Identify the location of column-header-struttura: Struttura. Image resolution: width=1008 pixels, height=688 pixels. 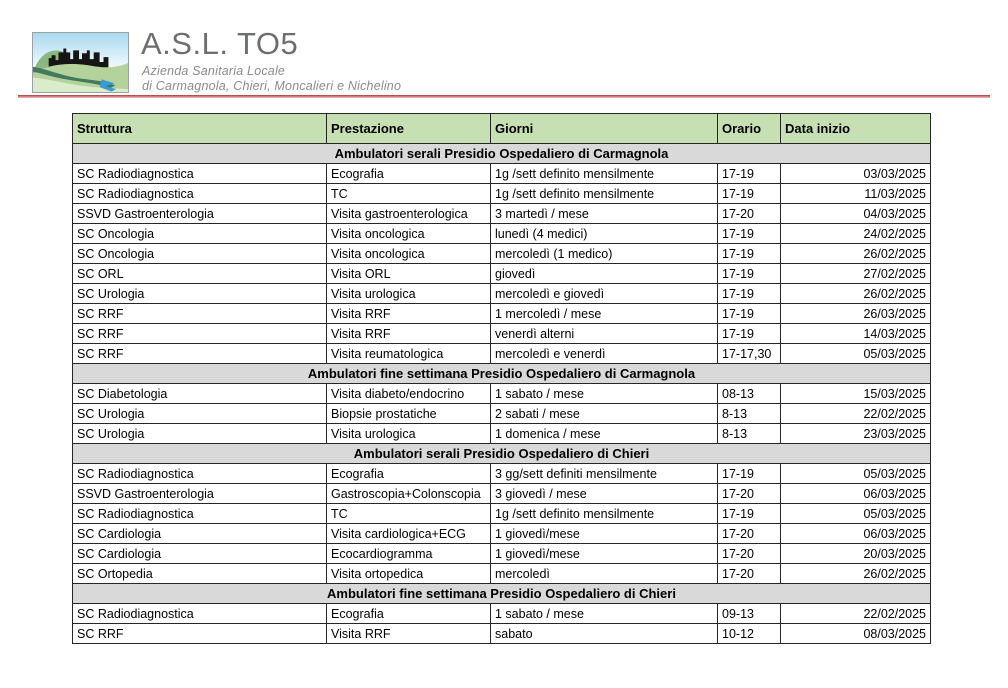
(199, 128).